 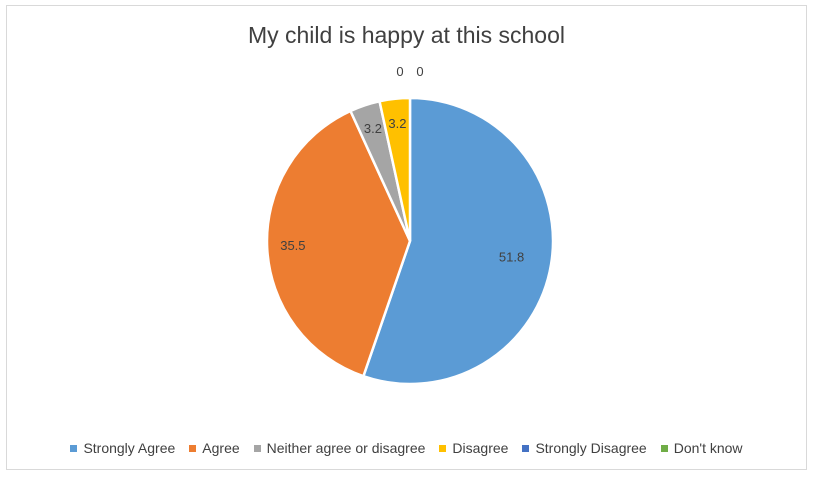 I want to click on data-label-agree: 35.5, so click(x=292, y=245).